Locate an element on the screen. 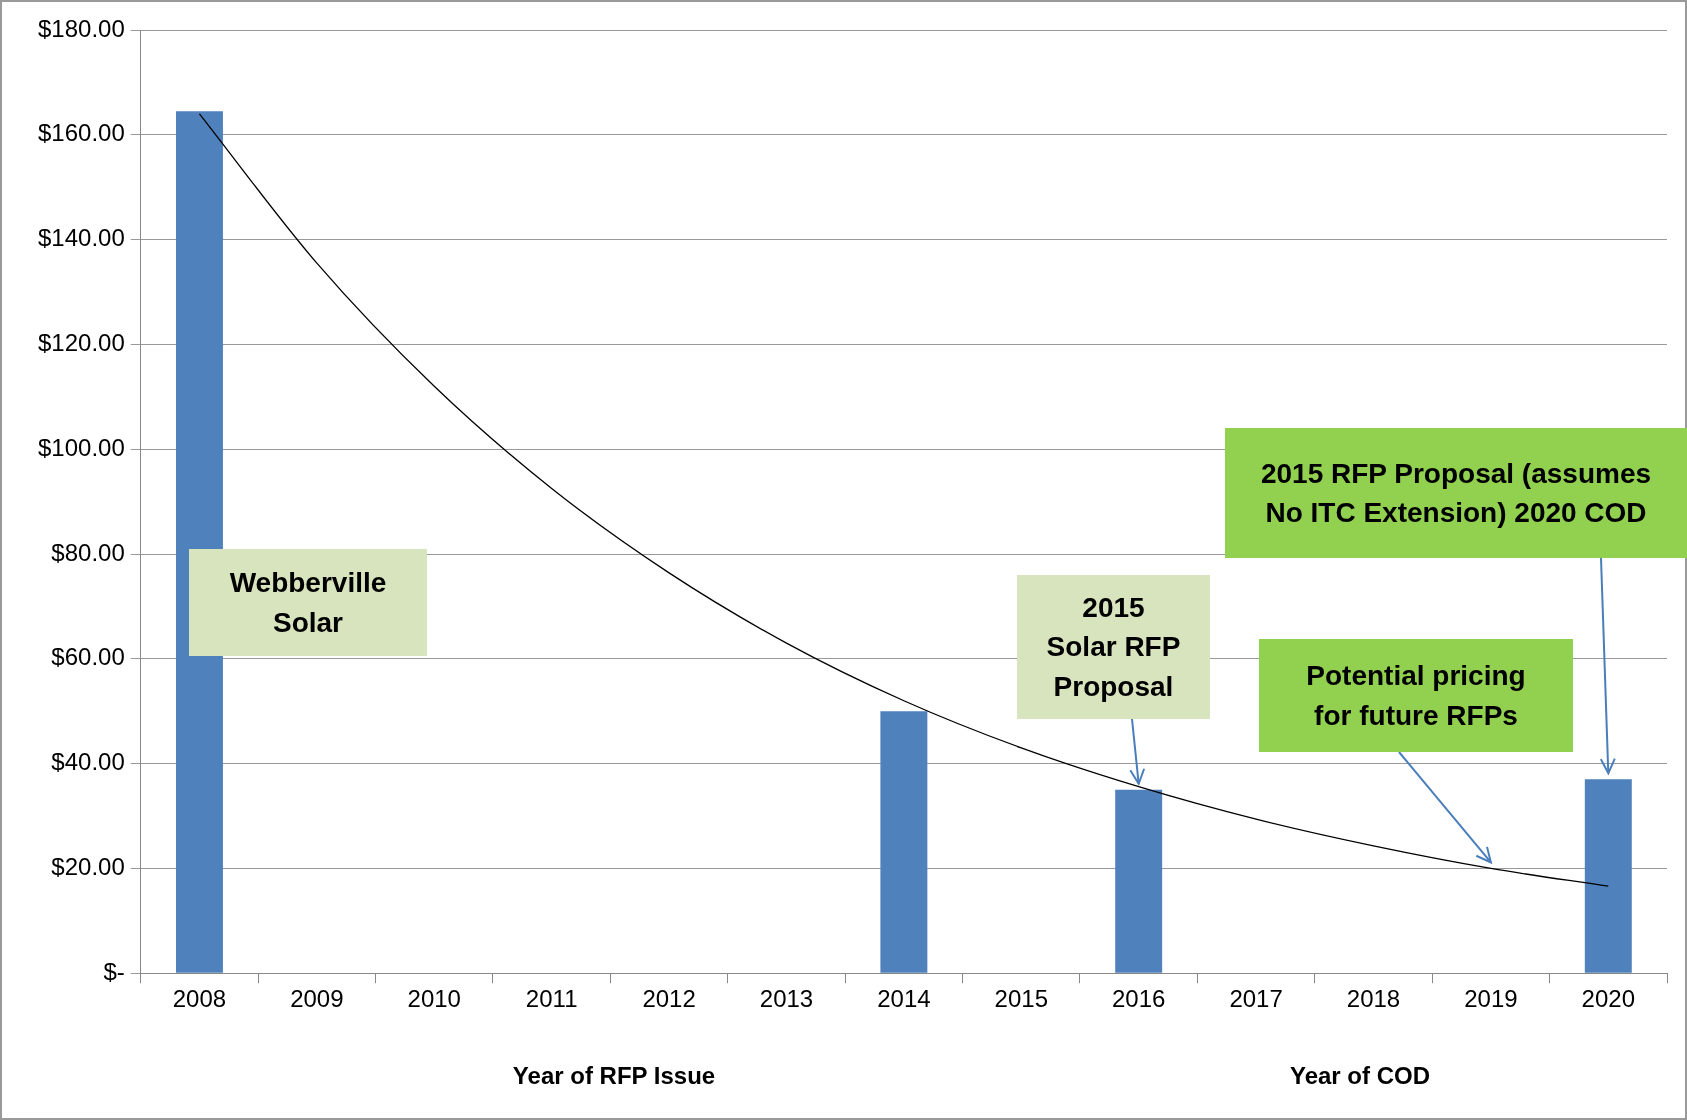  y-tick-label: $160.00 is located at coordinates (81, 133).